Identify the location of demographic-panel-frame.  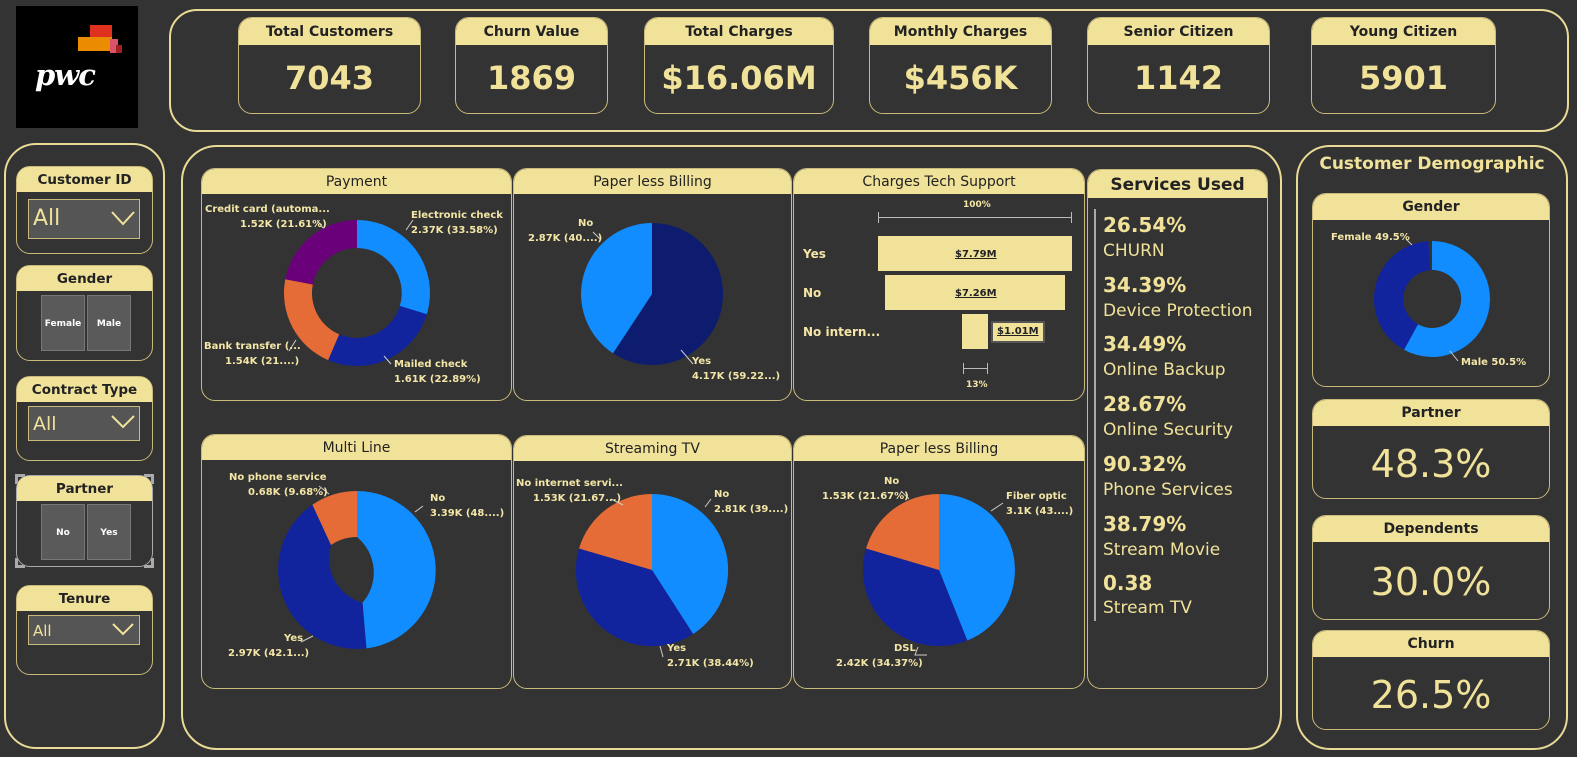
(1432, 447).